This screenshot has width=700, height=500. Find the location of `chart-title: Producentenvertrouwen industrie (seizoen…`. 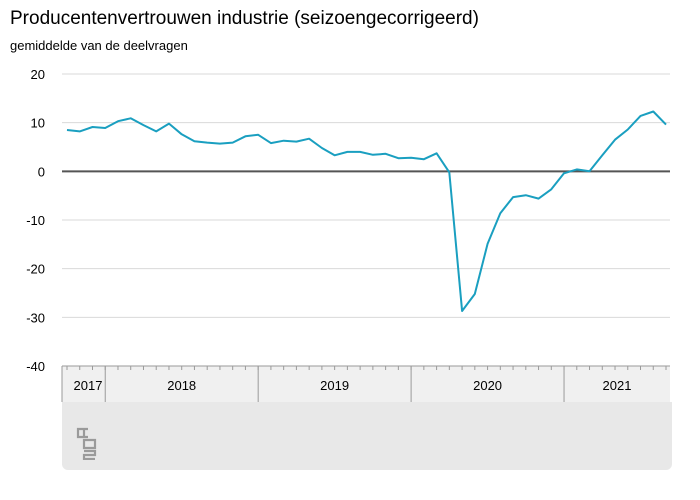

chart-title: Producentenvertrouwen industrie (seizoen… is located at coordinates (244, 18).